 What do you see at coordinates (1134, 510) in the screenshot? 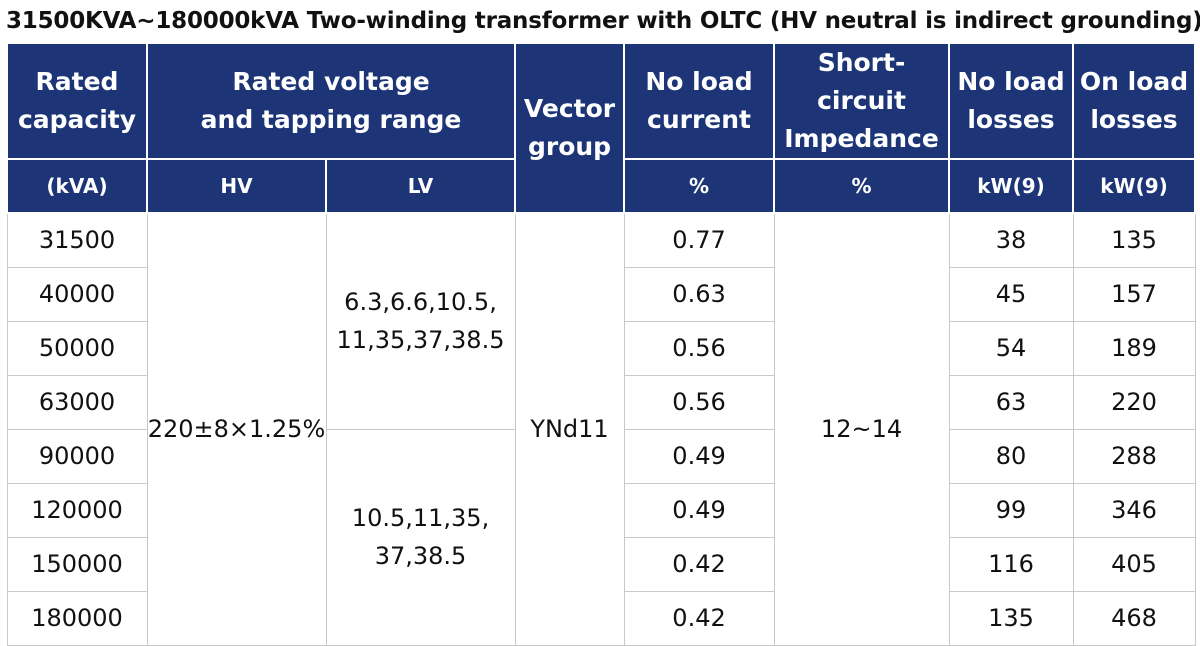
I see `on-load-losses-cell: 346` at bounding box center [1134, 510].